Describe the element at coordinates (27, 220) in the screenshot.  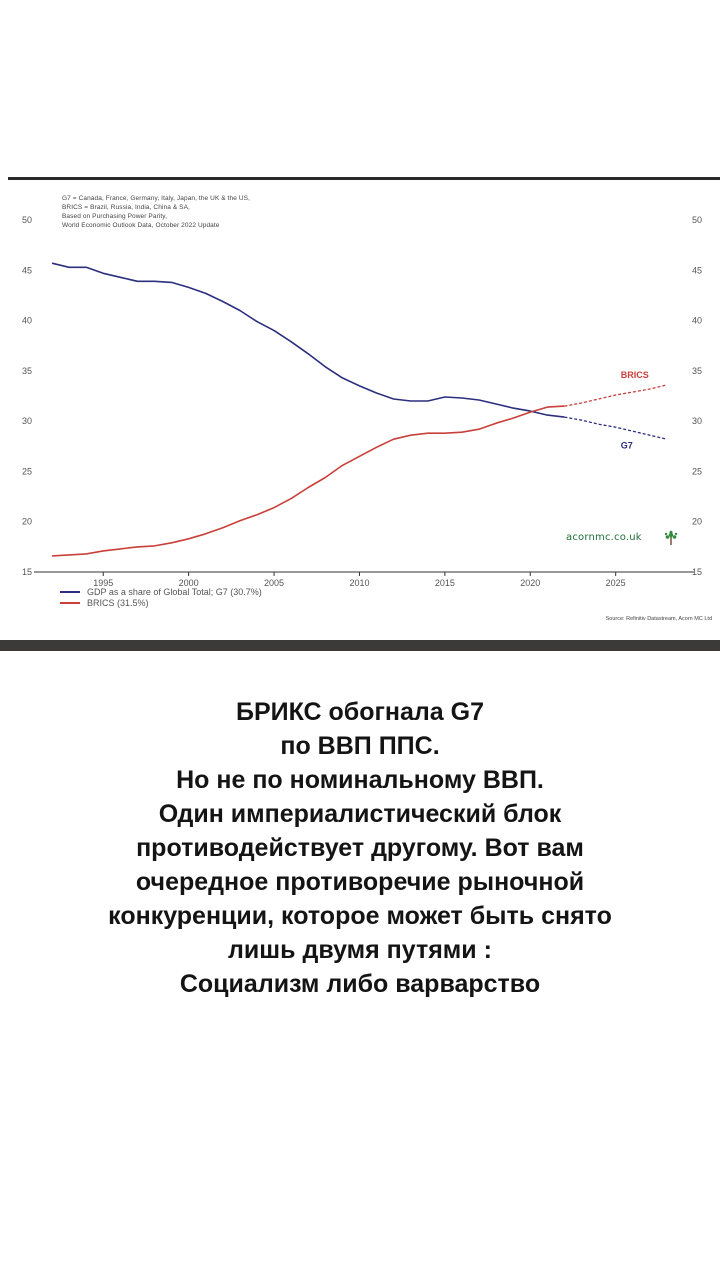
I see `y-tick-label-left: 50` at that location.